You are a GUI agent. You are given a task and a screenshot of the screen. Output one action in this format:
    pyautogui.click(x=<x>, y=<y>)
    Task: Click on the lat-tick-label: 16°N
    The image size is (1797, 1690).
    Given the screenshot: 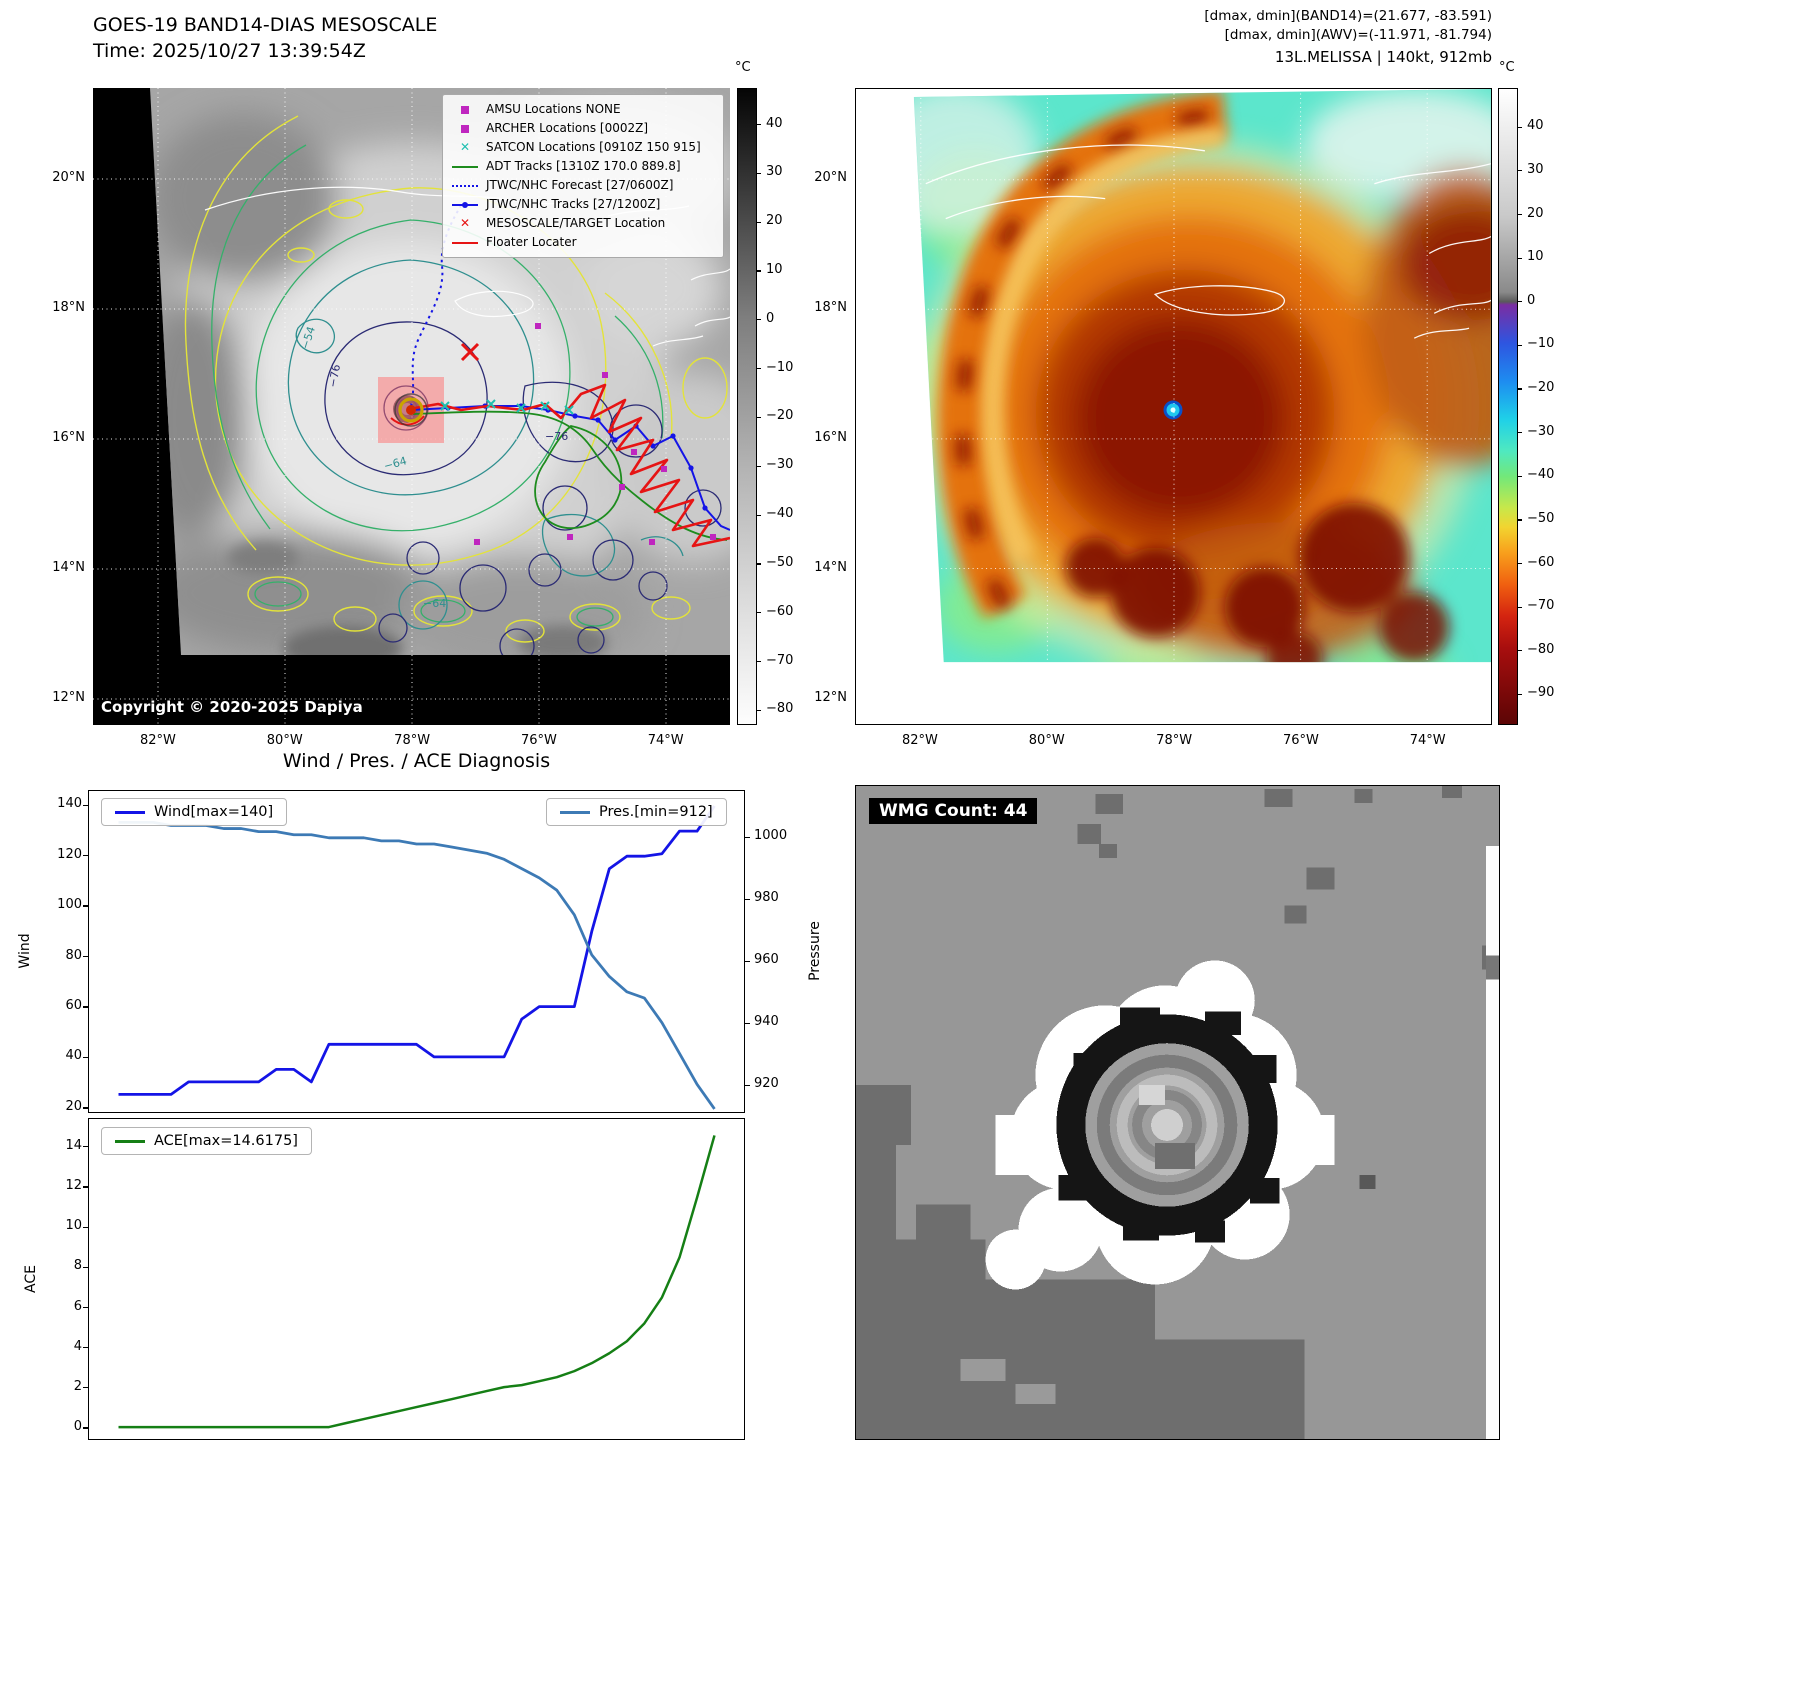 What is the action you would take?
    pyautogui.click(x=830, y=437)
    